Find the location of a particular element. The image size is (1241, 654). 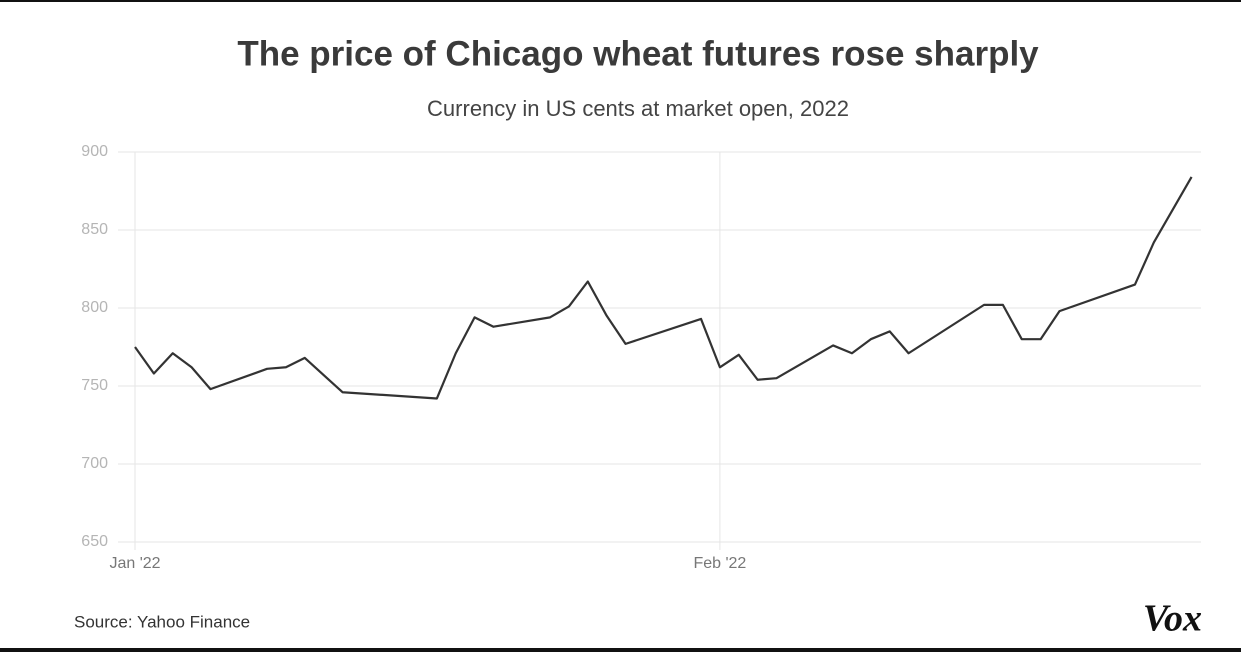

x-tick-label: Jan '22 is located at coordinates (134, 563).